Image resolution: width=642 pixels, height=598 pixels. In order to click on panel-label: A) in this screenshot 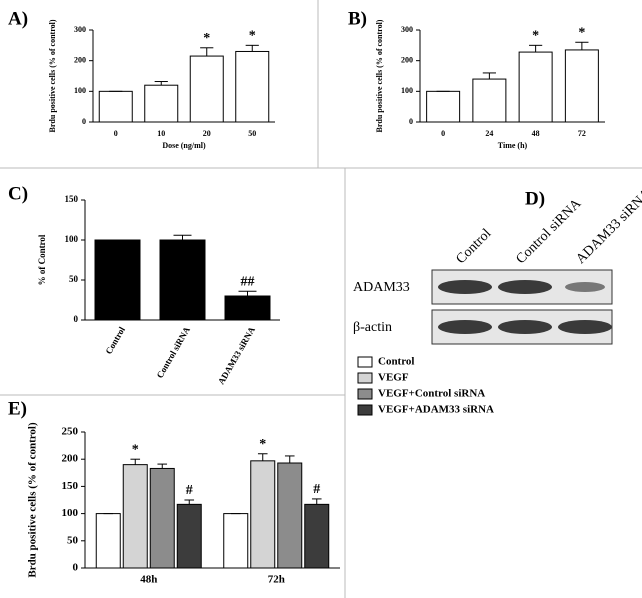, I will do `click(18, 18)`.